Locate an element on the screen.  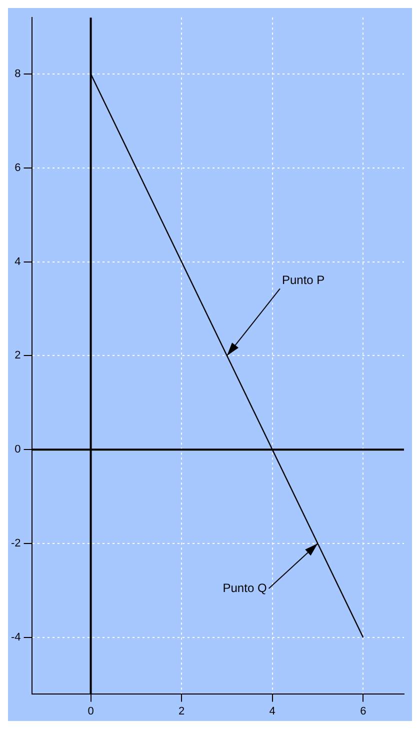
y-tick-label: 4 is located at coordinates (17, 262).